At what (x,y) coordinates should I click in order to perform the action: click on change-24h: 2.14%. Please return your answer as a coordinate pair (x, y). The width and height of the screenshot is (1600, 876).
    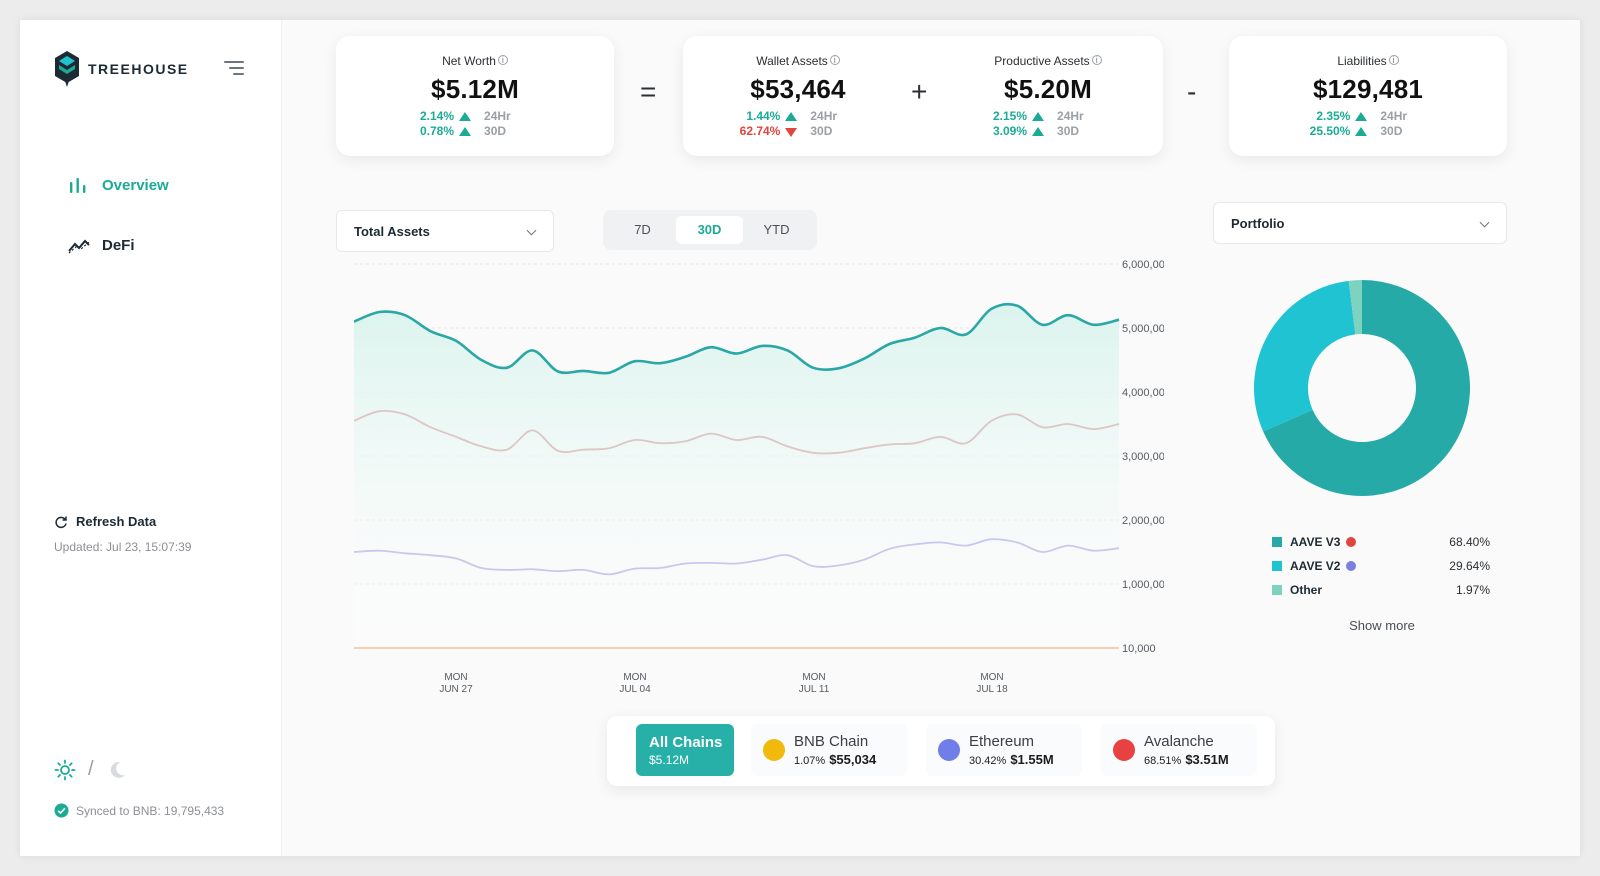
    Looking at the image, I should click on (437, 116).